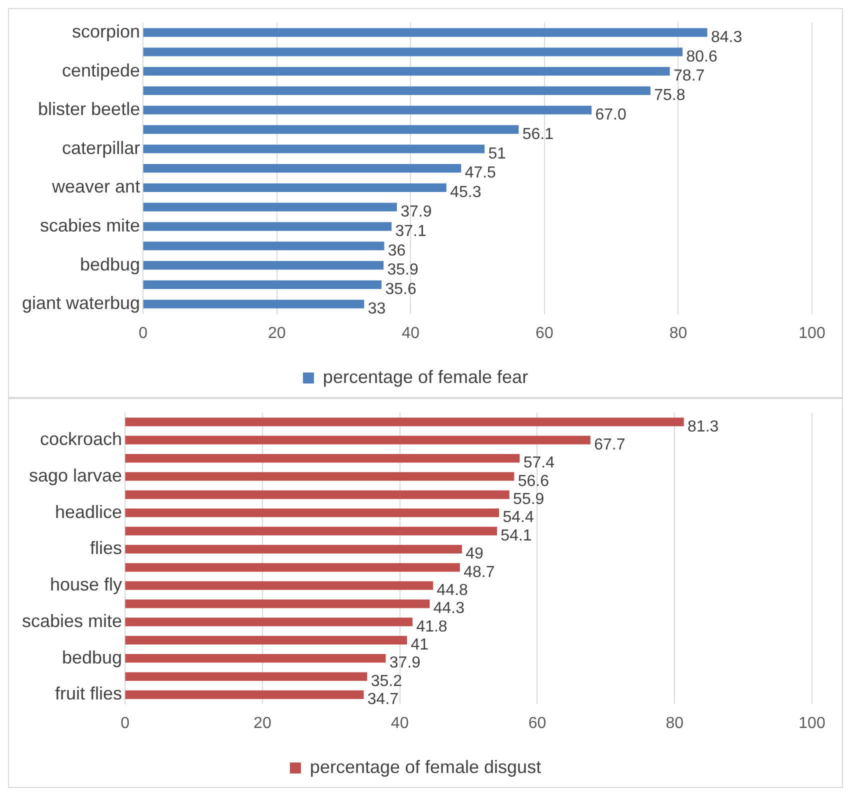 The height and width of the screenshot is (798, 856). Describe the element at coordinates (419, 645) in the screenshot. I see `data-label: 41` at that location.